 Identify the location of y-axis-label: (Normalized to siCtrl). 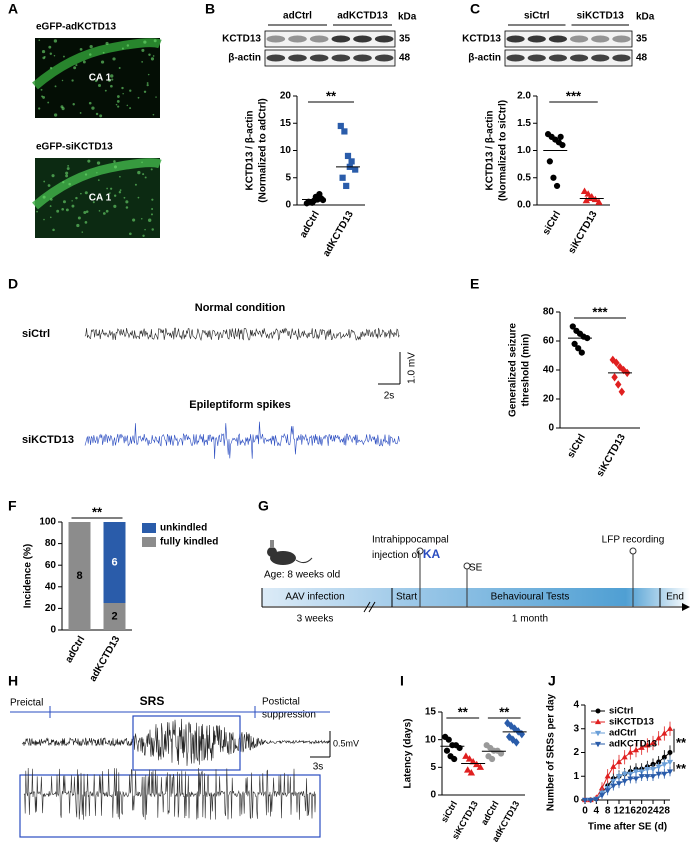
(503, 150).